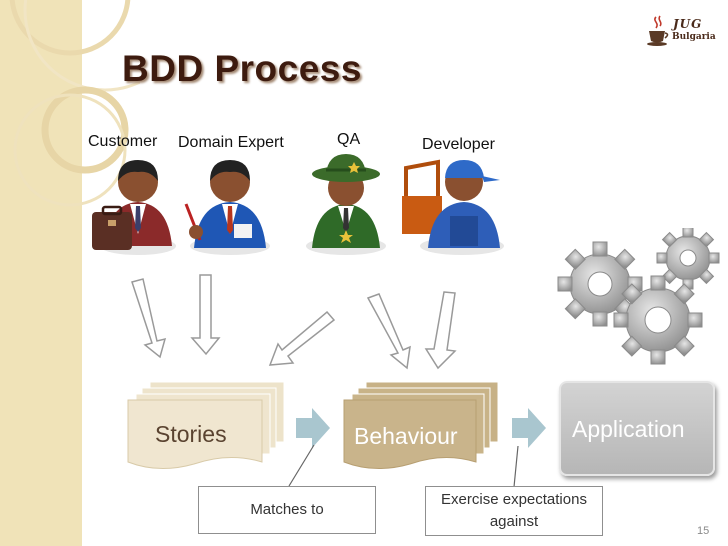 Image resolution: width=728 pixels, height=546 pixels. I want to click on domain-expert-pen-person-icon, so click(227, 207).